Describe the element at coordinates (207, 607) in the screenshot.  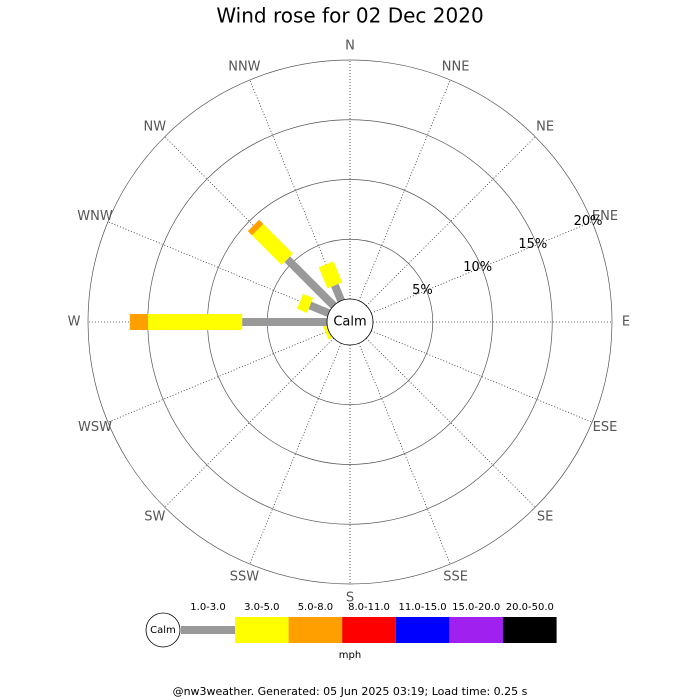
I see `legend-label: 1.0-3.0` at that location.